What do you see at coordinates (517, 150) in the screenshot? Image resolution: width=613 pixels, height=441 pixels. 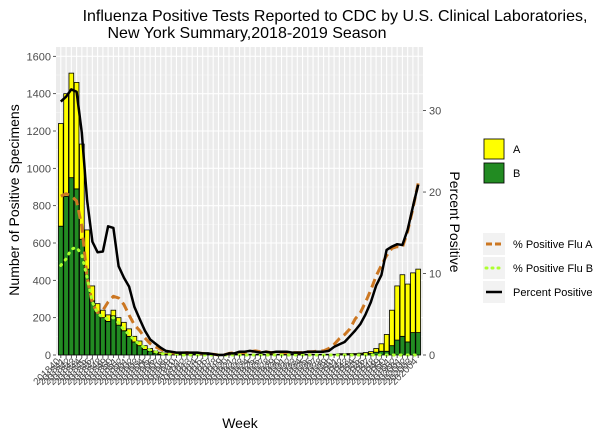 I see `legend-label-a: A` at bounding box center [517, 150].